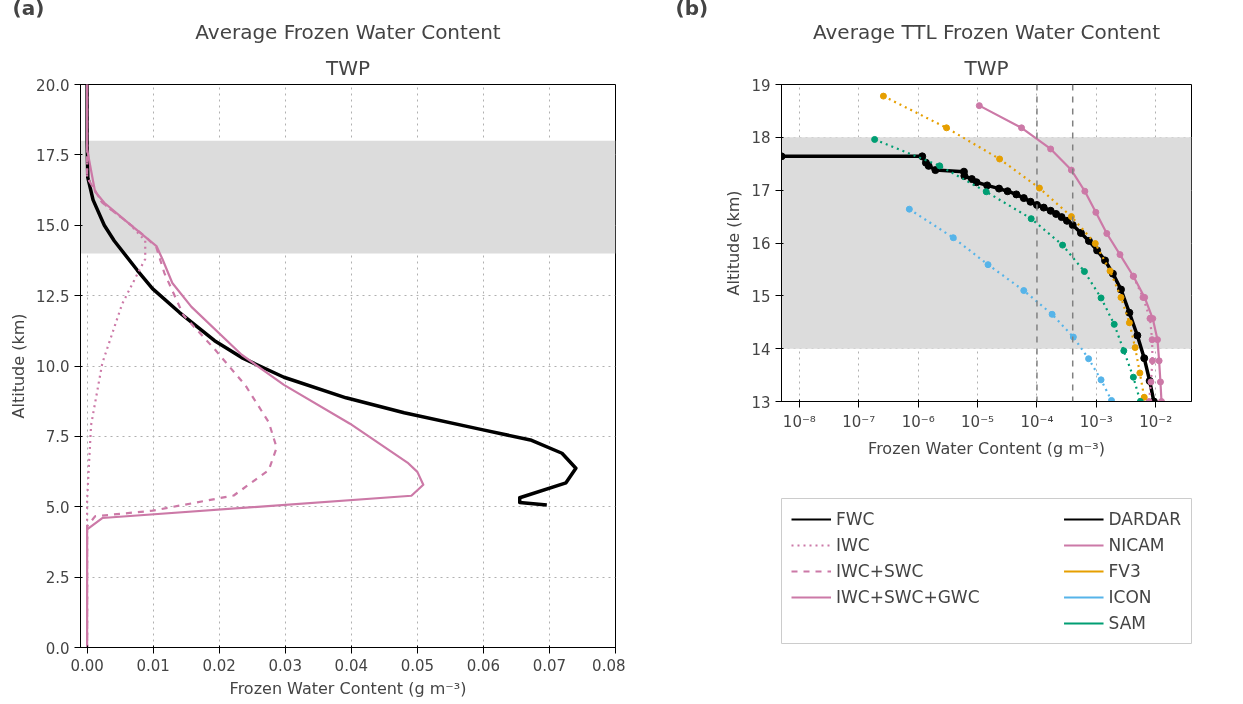 The image size is (1243, 704). Describe the element at coordinates (987, 31) in the screenshot. I see `chart-title: Average TTL Frozen Water Content` at that location.